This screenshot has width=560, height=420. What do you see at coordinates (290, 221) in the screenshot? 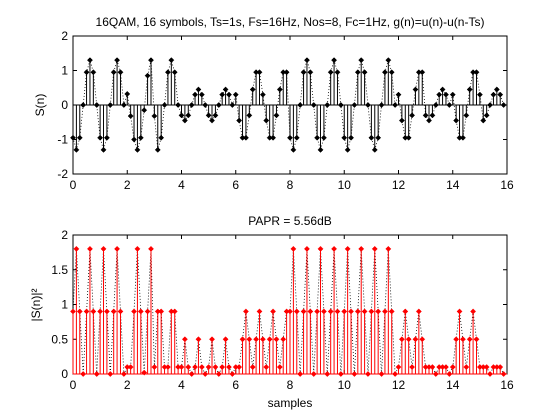
I see `chart-title-power: PAPR = 5.56dB` at bounding box center [290, 221].